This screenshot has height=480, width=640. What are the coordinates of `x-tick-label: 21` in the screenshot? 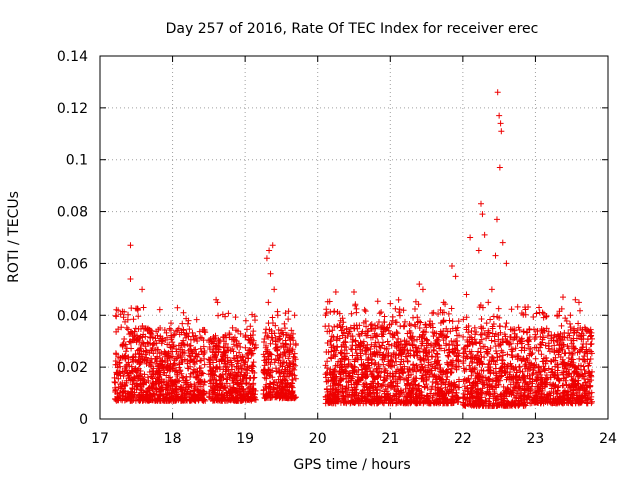 It's located at (390, 439).